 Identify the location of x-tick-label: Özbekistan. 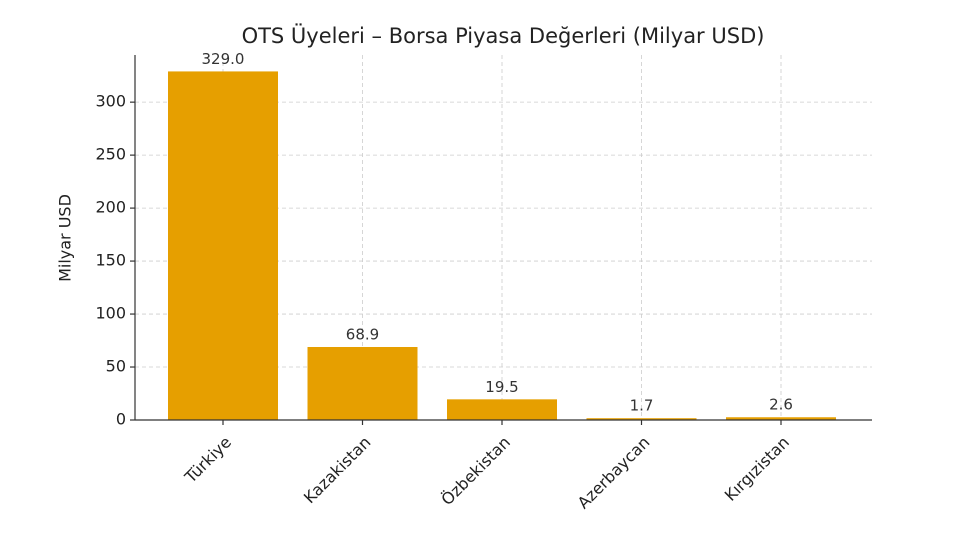
(475, 471).